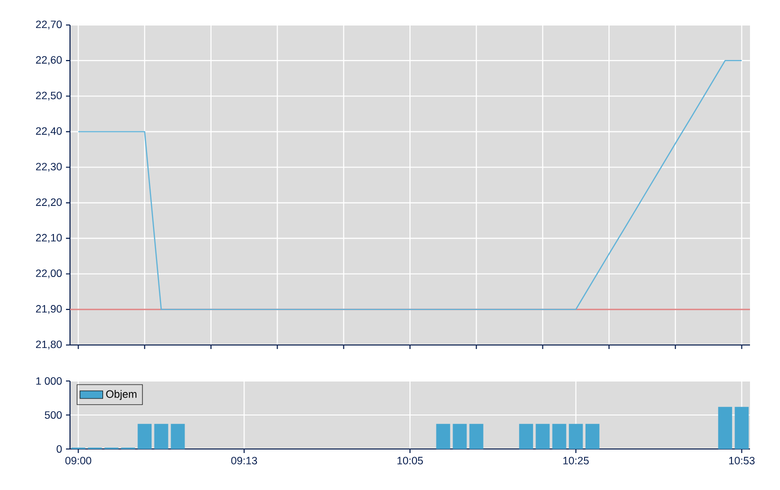 The width and height of the screenshot is (780, 490). What do you see at coordinates (49, 273) in the screenshot?
I see `y-tick-label: 22,00` at bounding box center [49, 273].